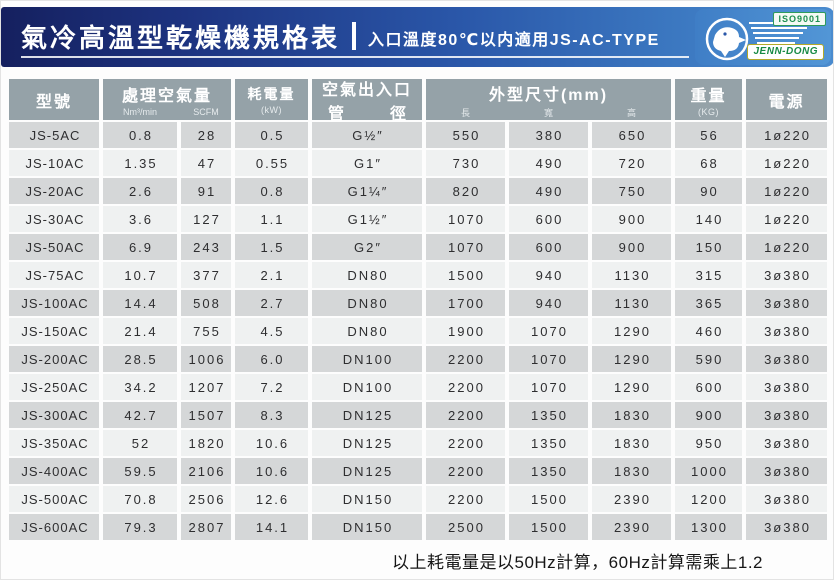 The image size is (834, 580). What do you see at coordinates (708, 219) in the screenshot?
I see `cell-weight: 140` at bounding box center [708, 219].